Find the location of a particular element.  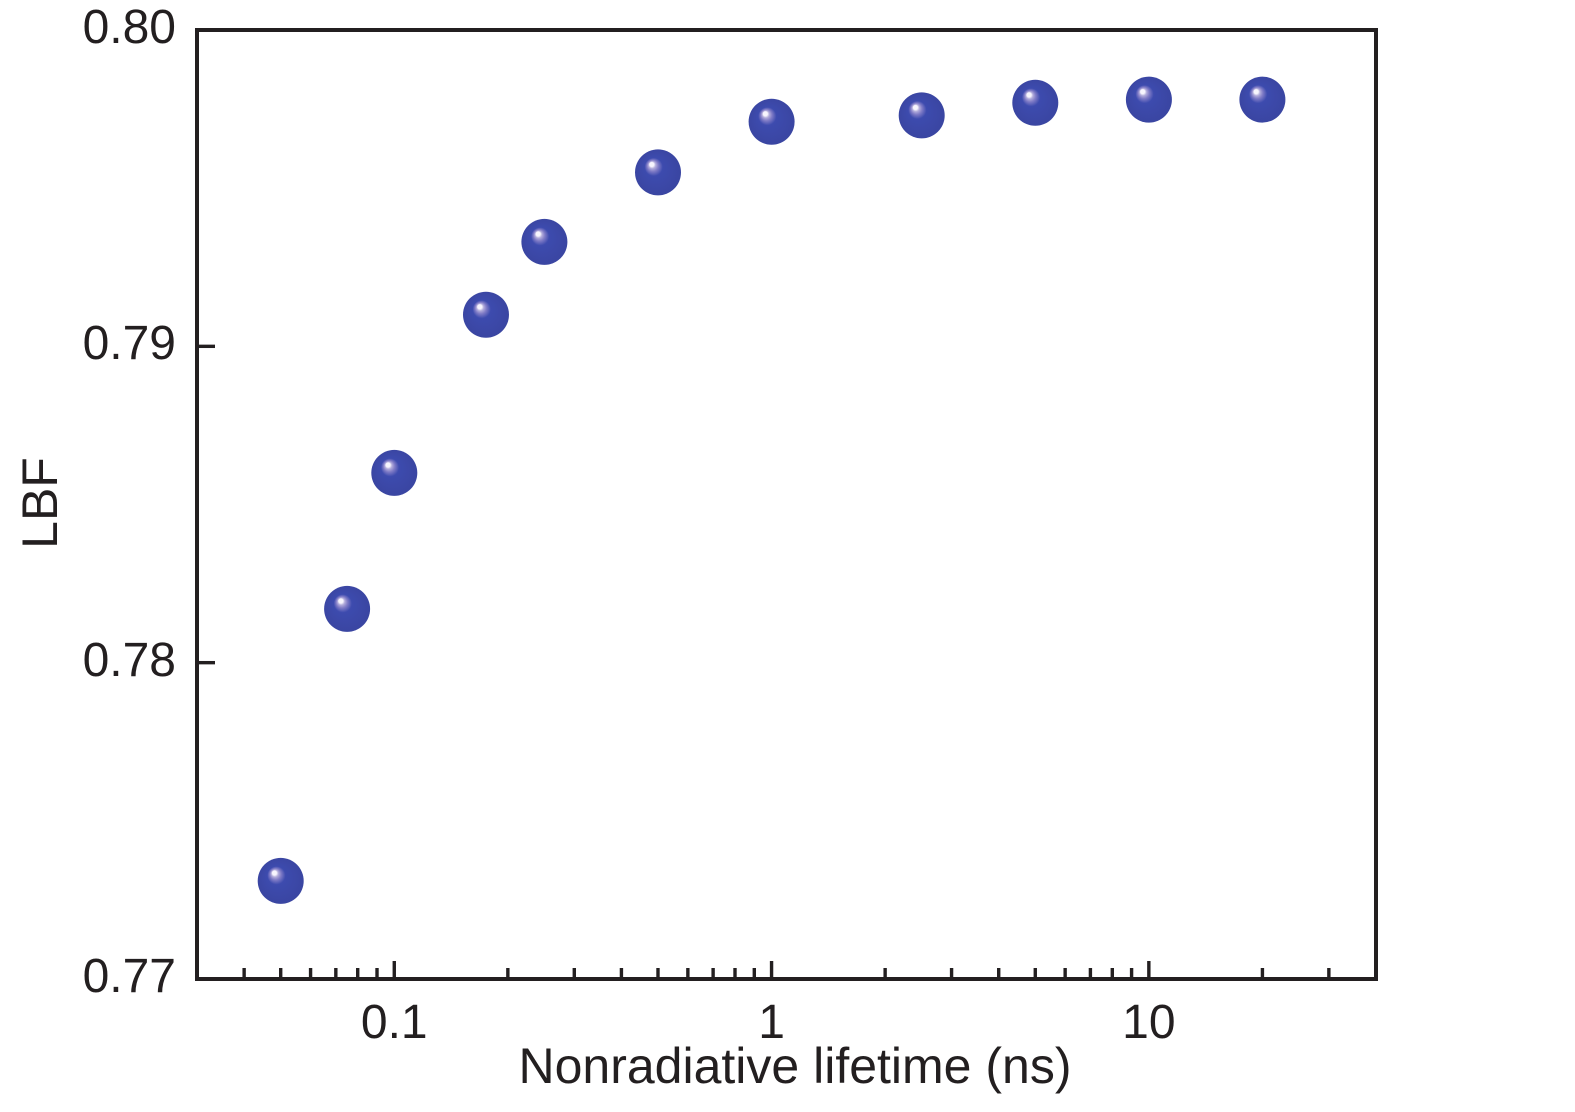

x-major-ticks is located at coordinates (771, 969).